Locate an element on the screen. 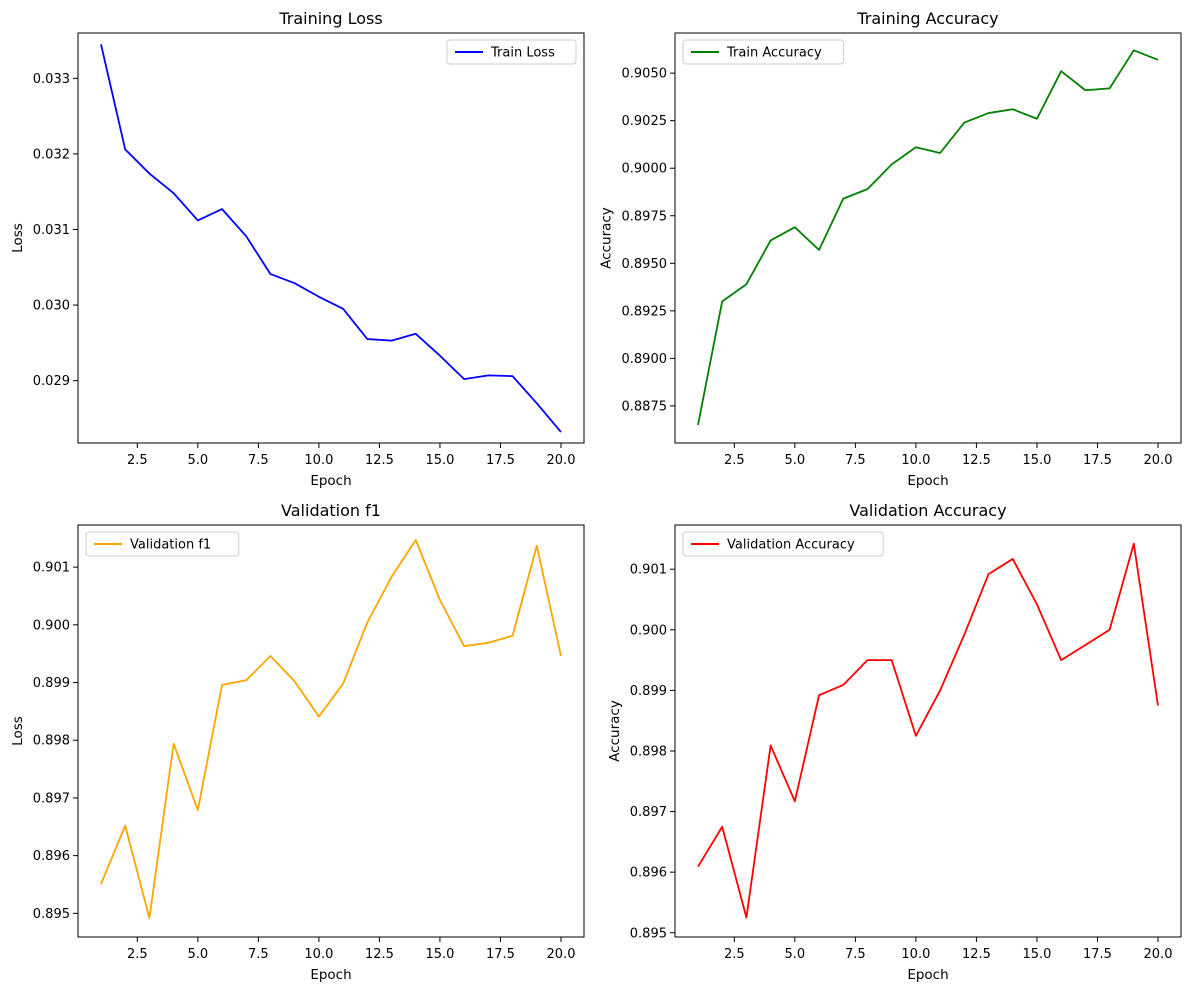 This screenshot has height=990, width=1189. y-tick-label: 0.8975 is located at coordinates (645, 216).